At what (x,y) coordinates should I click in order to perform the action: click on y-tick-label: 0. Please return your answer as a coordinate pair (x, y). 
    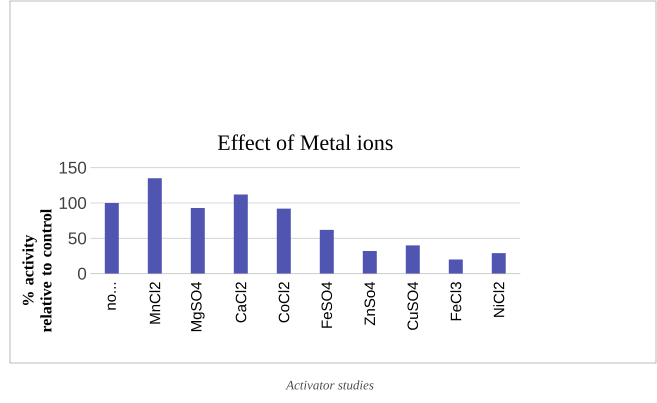
    Looking at the image, I should click on (82, 274).